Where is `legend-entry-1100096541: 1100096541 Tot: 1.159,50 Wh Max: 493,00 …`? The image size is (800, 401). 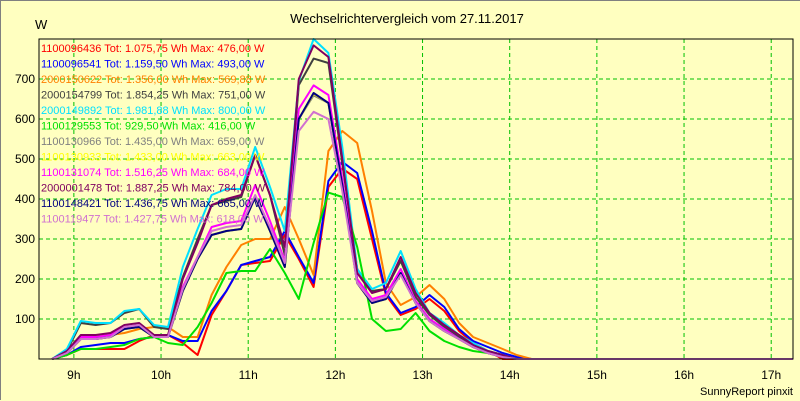
legend-entry-1100096541: 1100096541 Tot: 1.159,50 Wh Max: 493,00 … is located at coordinates (153, 65).